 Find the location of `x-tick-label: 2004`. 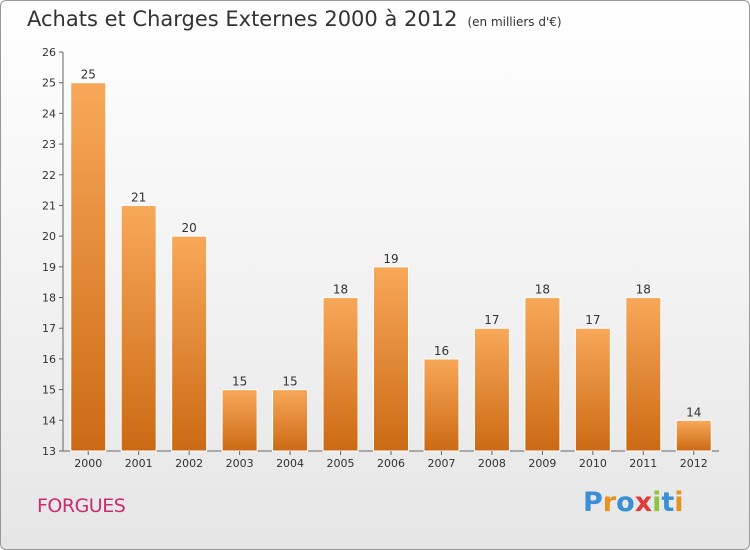

x-tick-label: 2004 is located at coordinates (290, 463).